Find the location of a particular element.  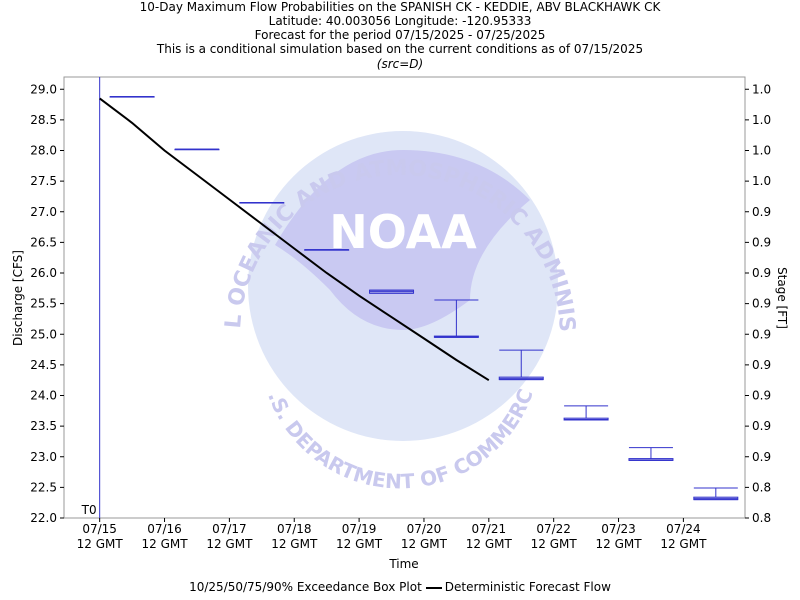

y-axis-title: Discharge [CFS] is located at coordinates (18, 298).